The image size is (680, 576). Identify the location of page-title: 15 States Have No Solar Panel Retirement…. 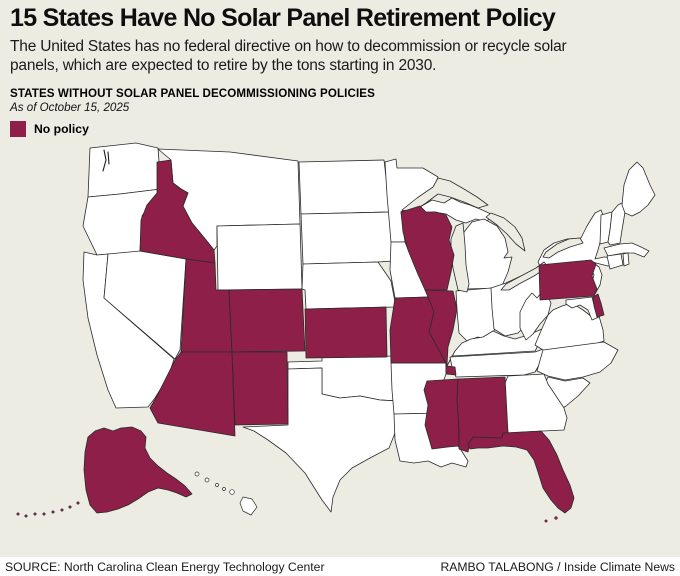
(283, 18).